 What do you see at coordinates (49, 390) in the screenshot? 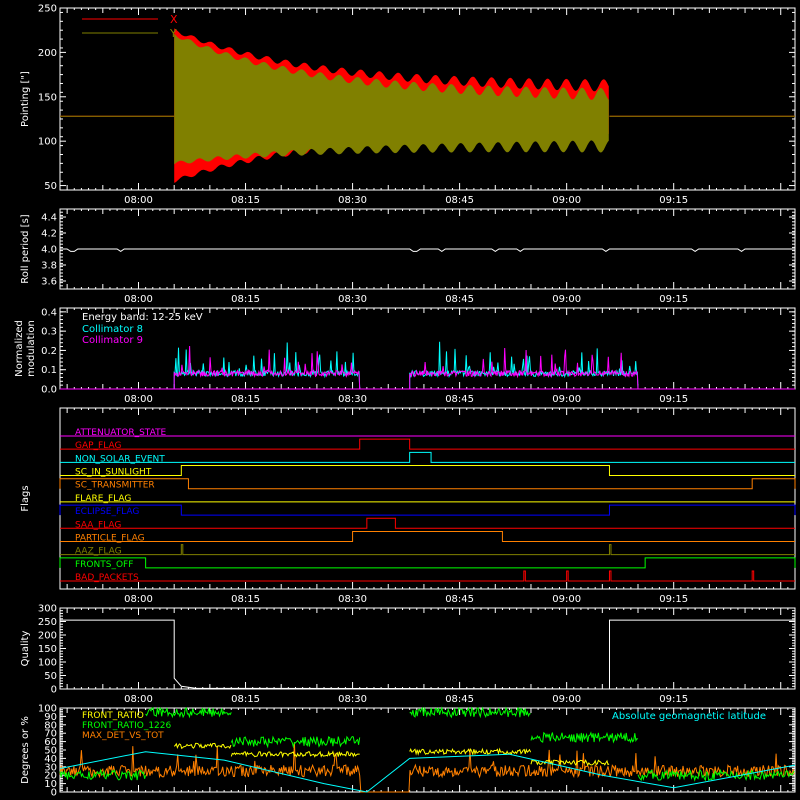
I see `y-tick-label: 0.0` at bounding box center [49, 390].